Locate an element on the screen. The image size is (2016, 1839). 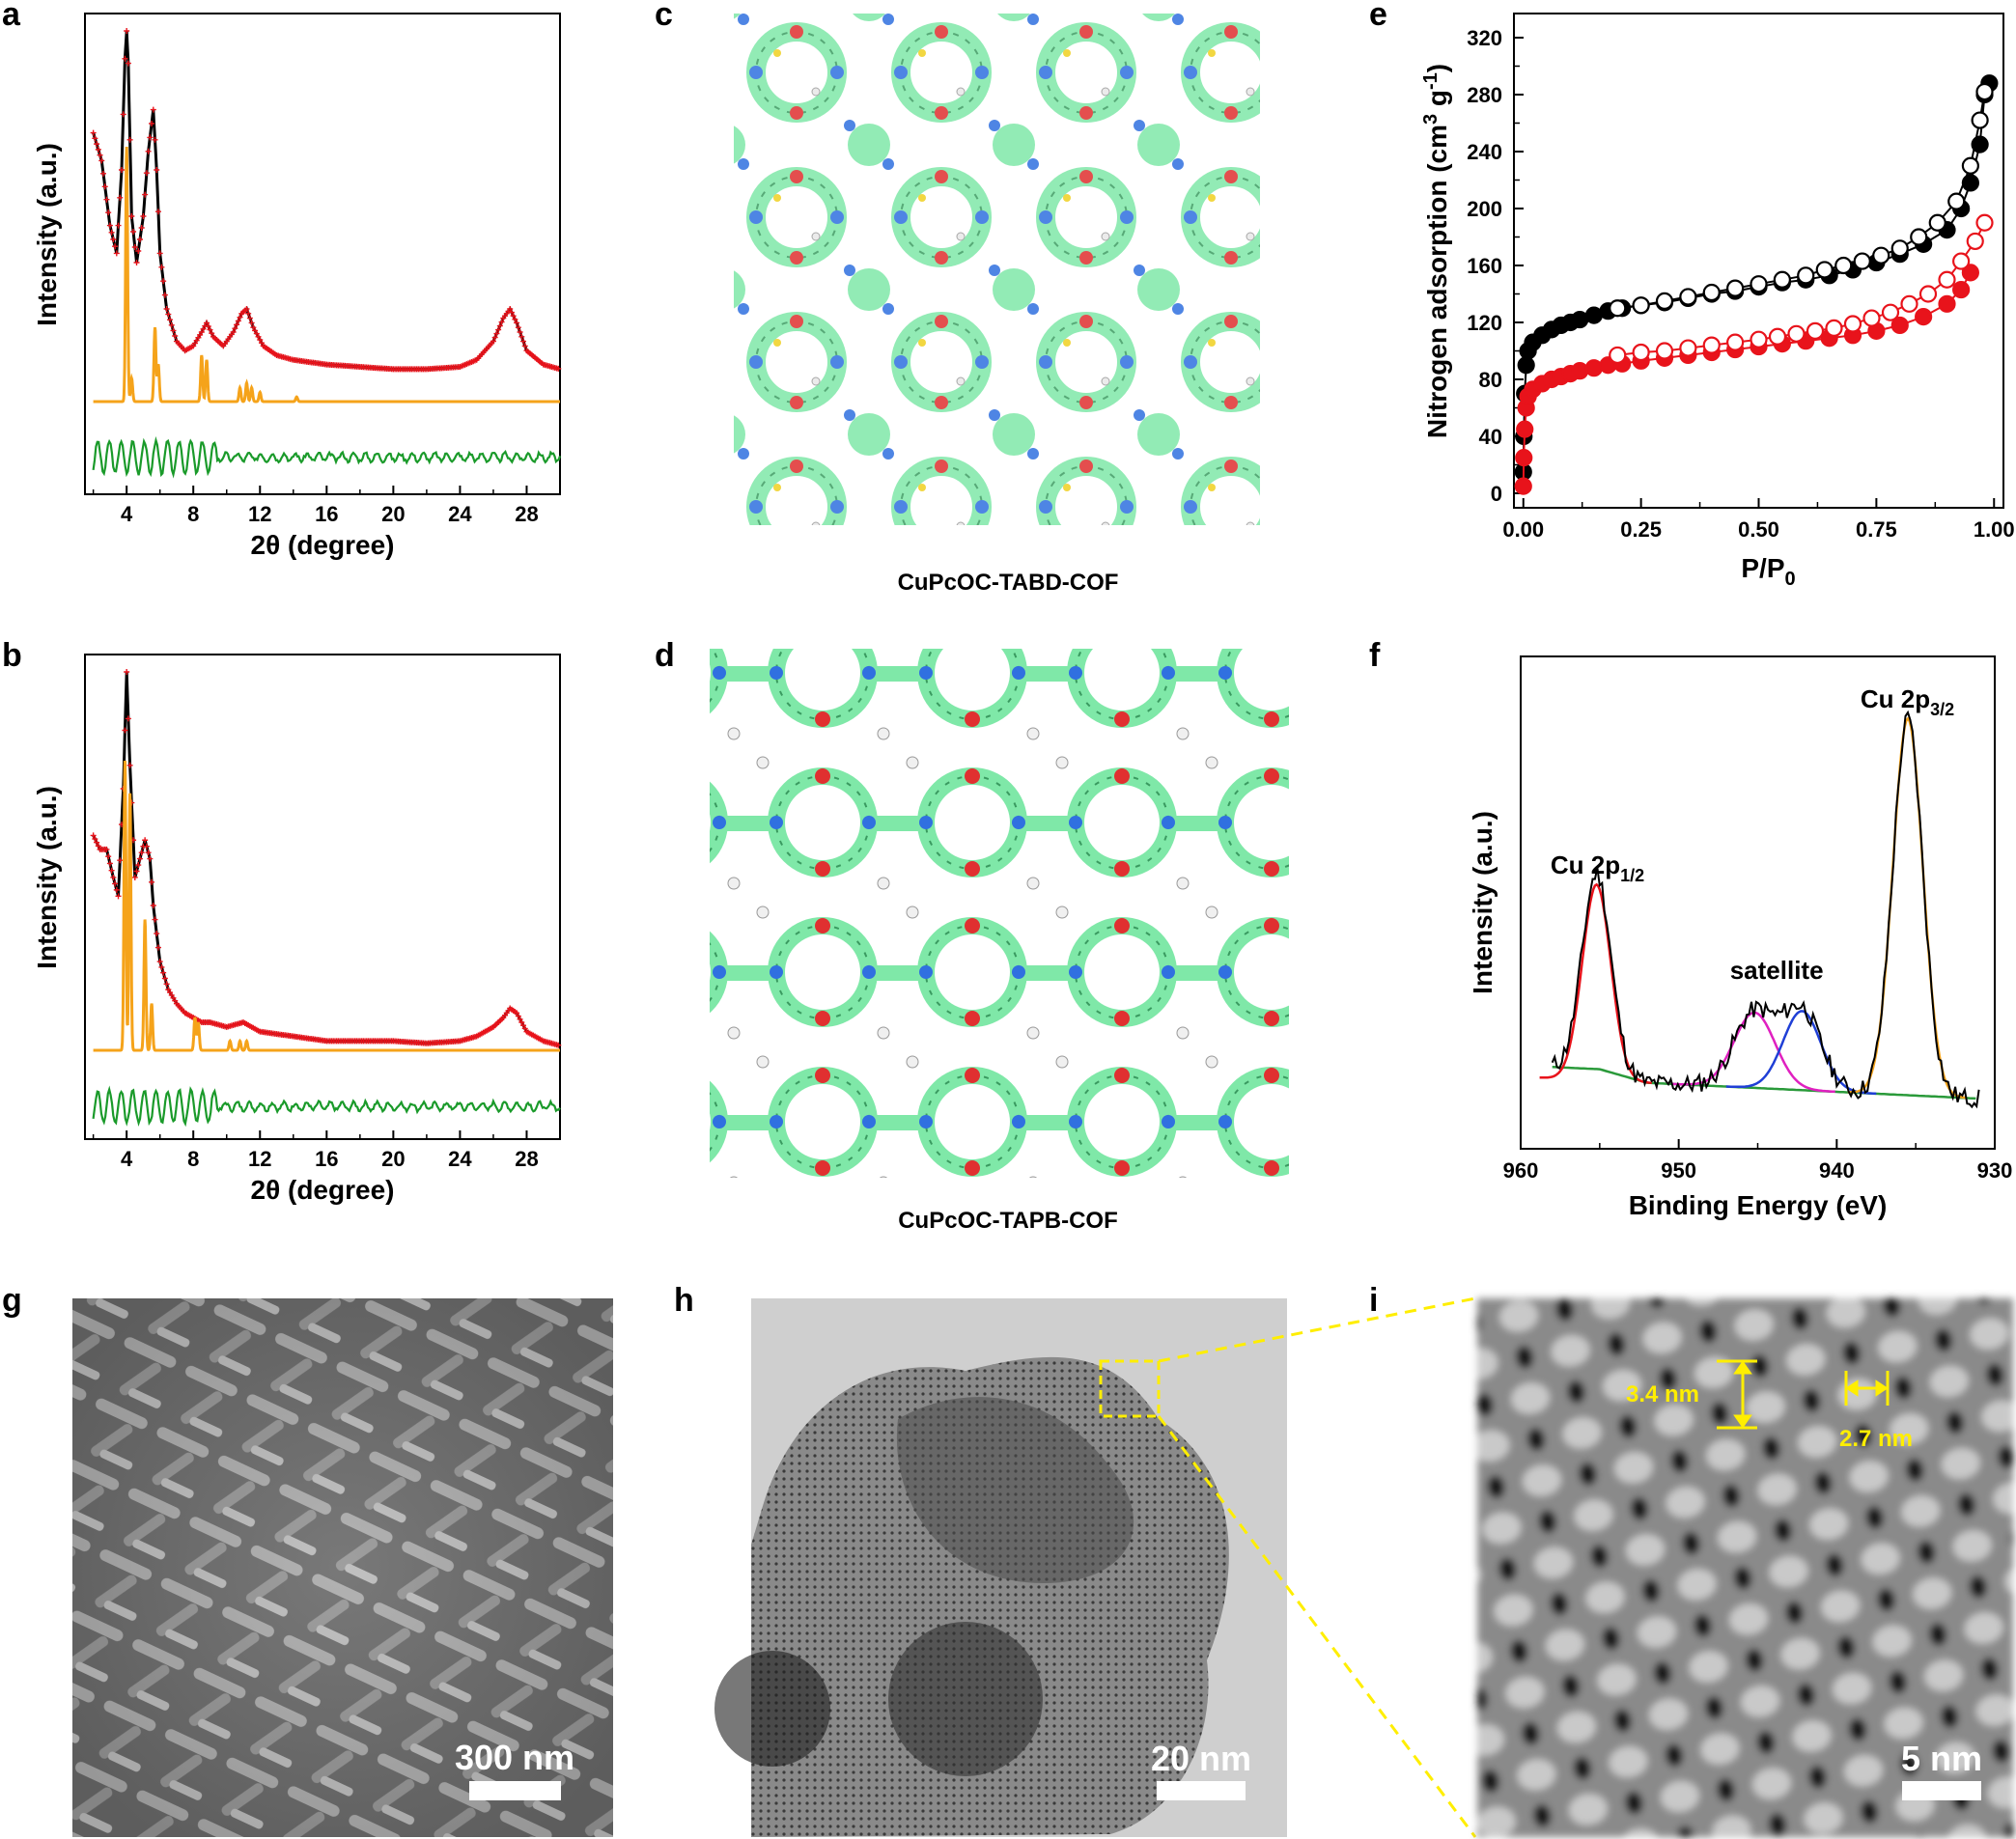
y-tick-label-e: 320 is located at coordinates (1485, 38).